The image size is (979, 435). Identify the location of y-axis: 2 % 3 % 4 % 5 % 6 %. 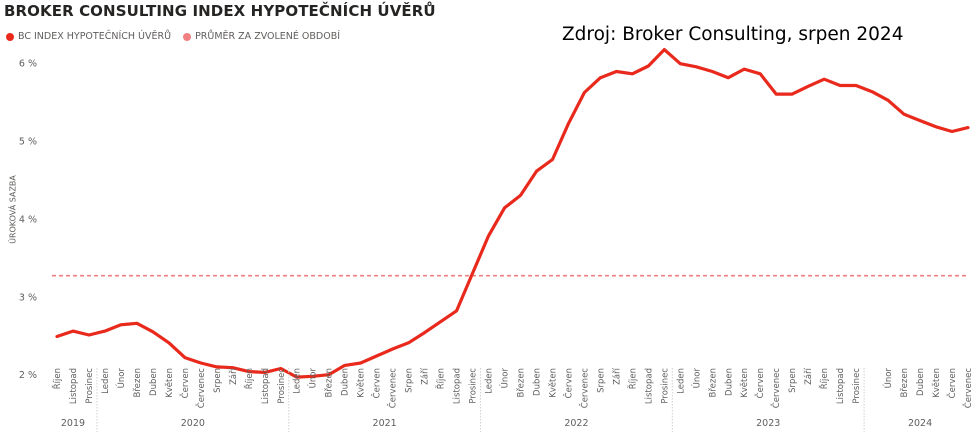
(28, 219).